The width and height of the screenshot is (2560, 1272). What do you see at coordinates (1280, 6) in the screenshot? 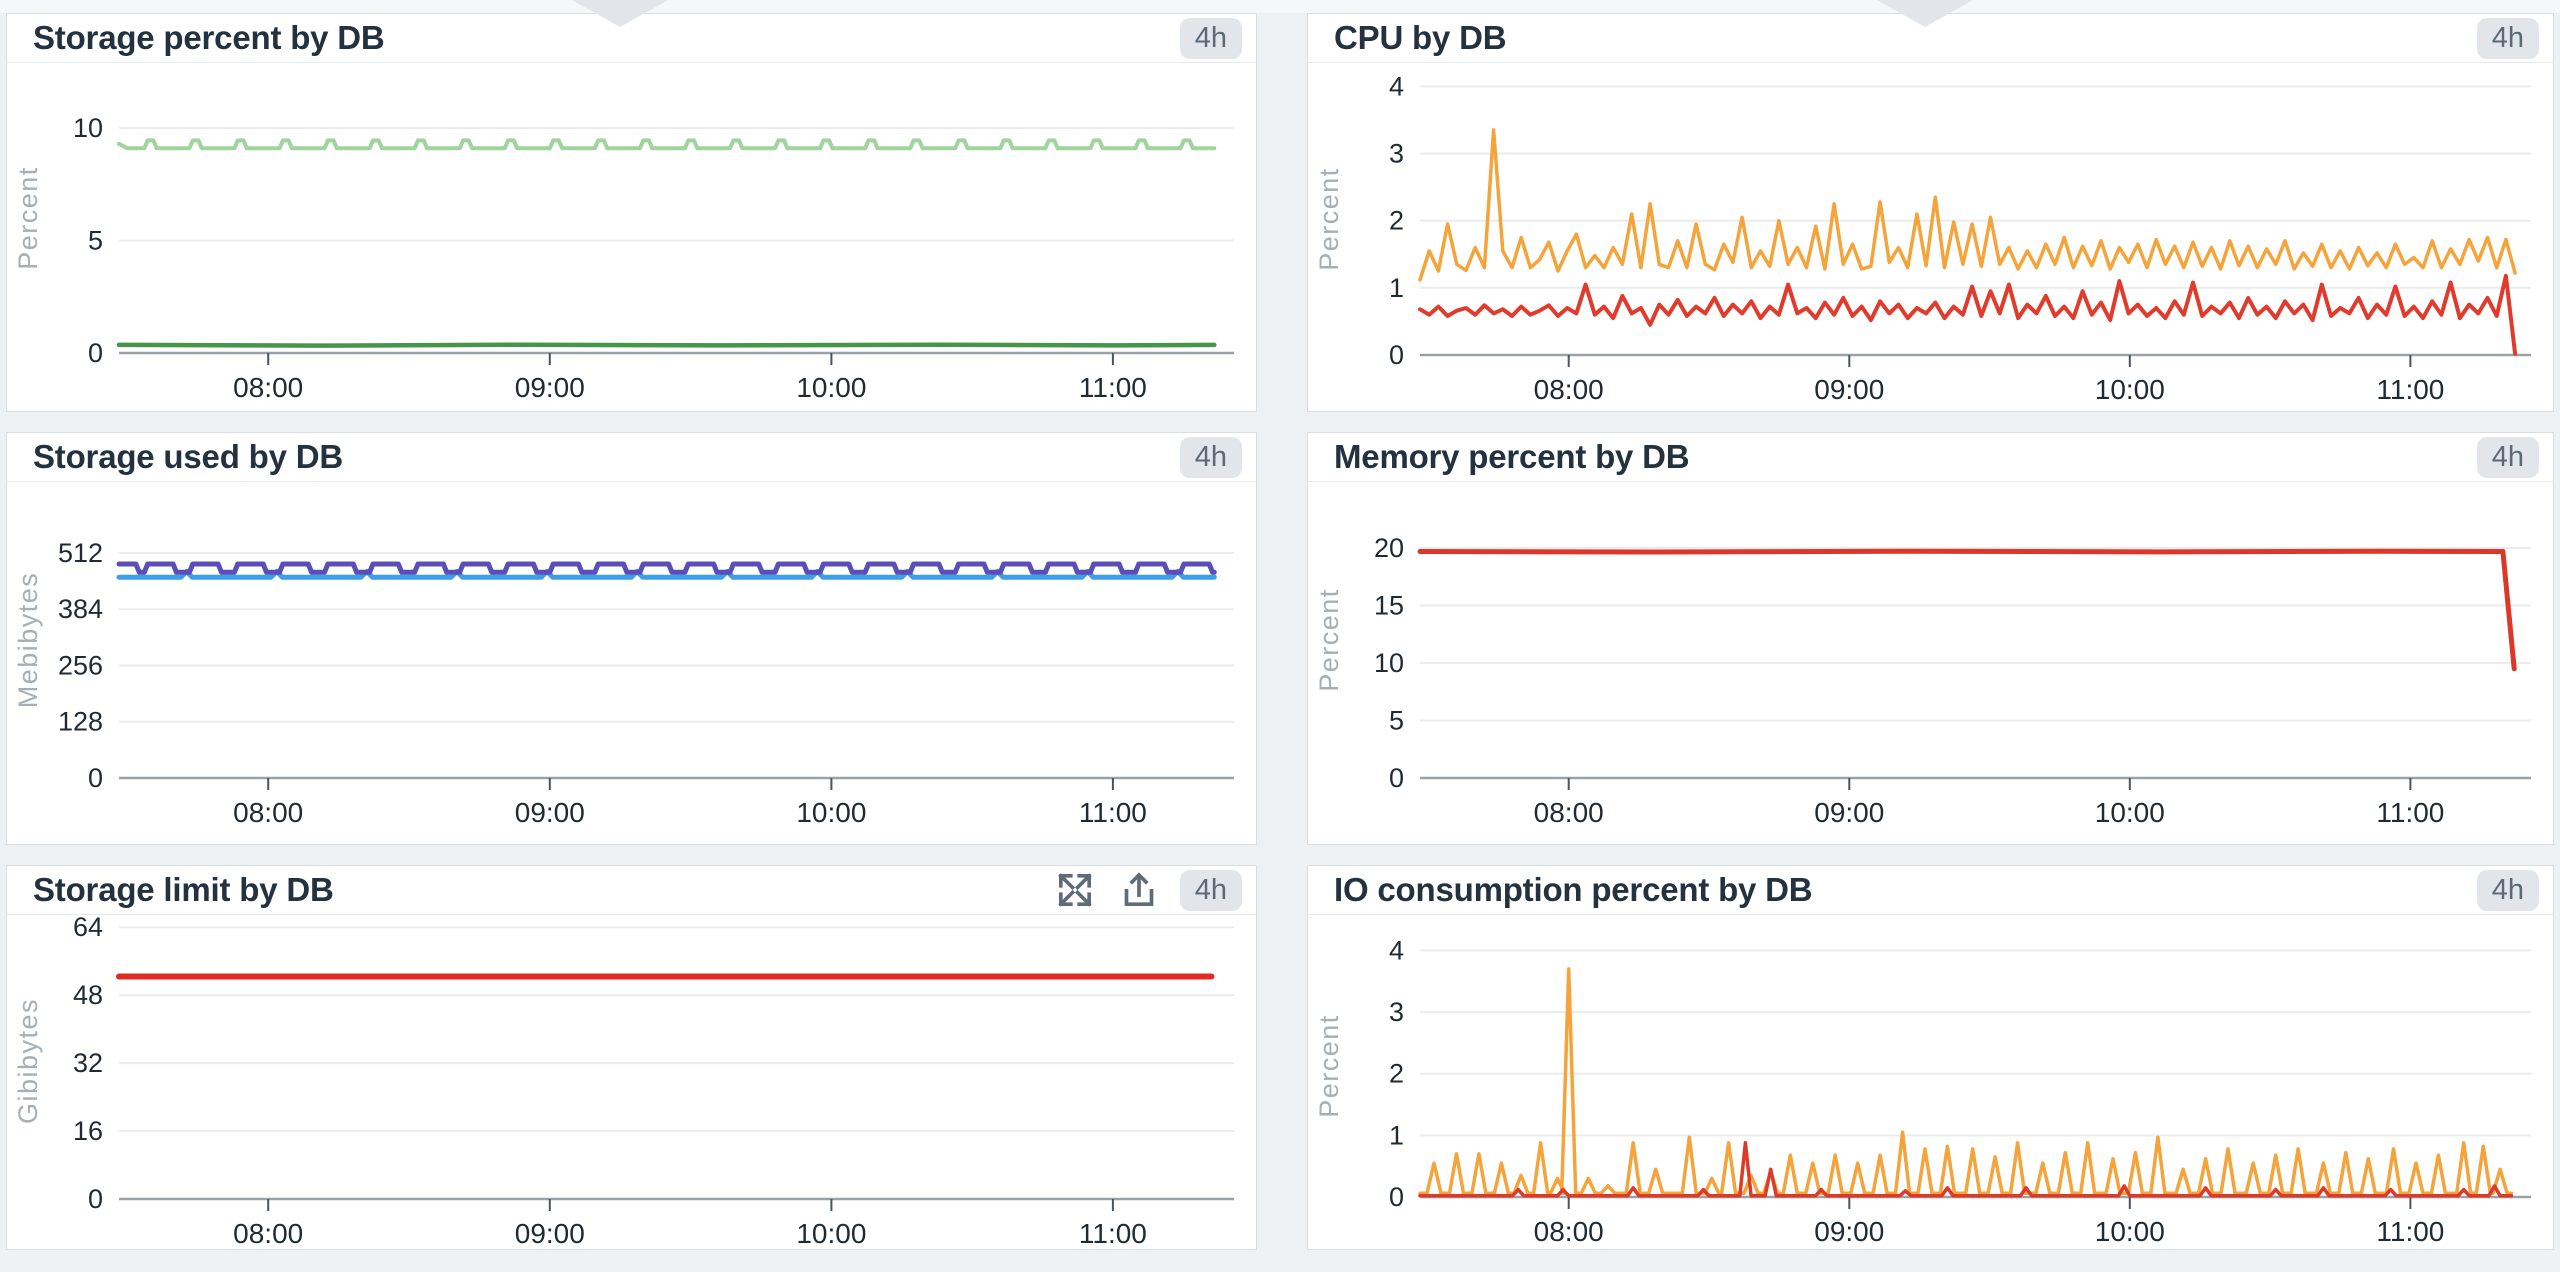
I see `top-strip` at bounding box center [1280, 6].